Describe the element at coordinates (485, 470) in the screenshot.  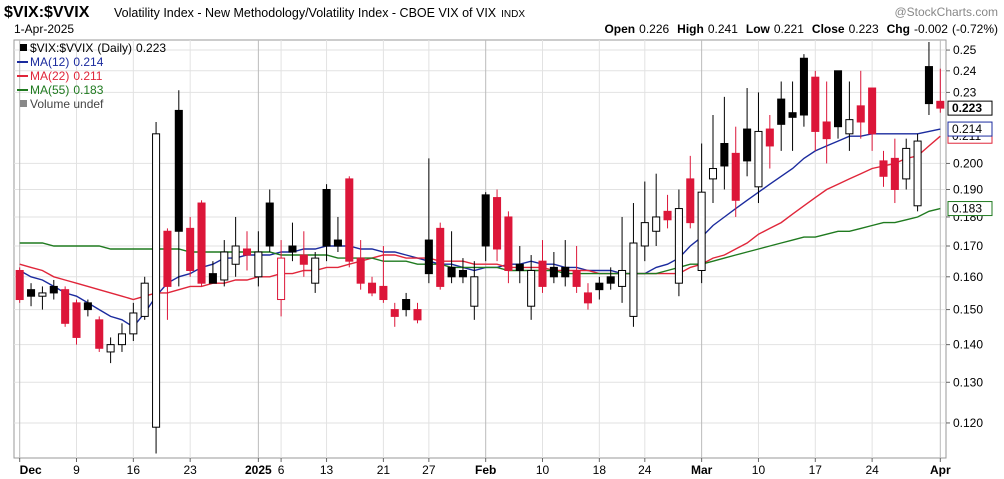
I see `x-tick-label: Feb` at that location.